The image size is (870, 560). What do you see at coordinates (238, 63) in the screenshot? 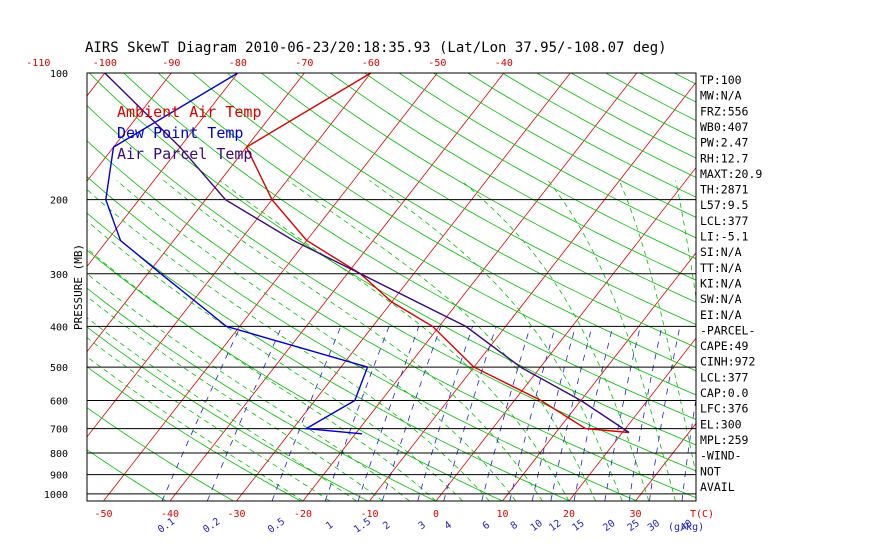
I see `top-temp-tick-label: -80` at bounding box center [238, 63].